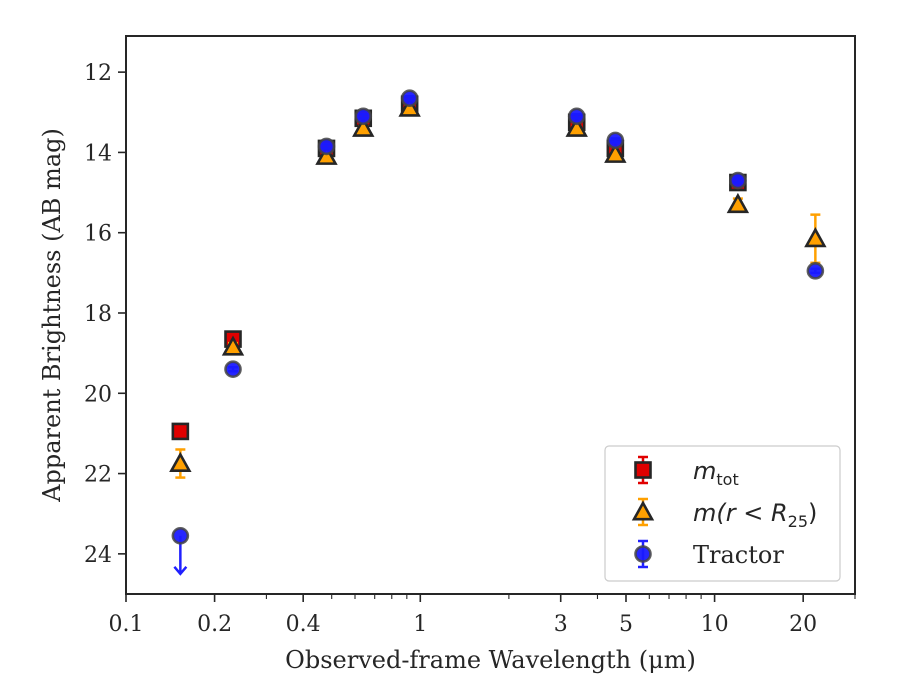 Image resolution: width=900 pixels, height=700 pixels. I want to click on y-tick-label: 12, so click(98, 73).